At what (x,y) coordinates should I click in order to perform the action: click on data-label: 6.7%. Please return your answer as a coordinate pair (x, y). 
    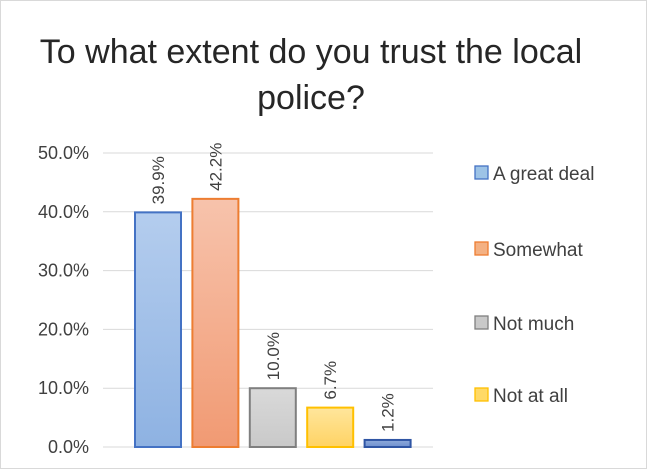
    Looking at the image, I should click on (330, 380).